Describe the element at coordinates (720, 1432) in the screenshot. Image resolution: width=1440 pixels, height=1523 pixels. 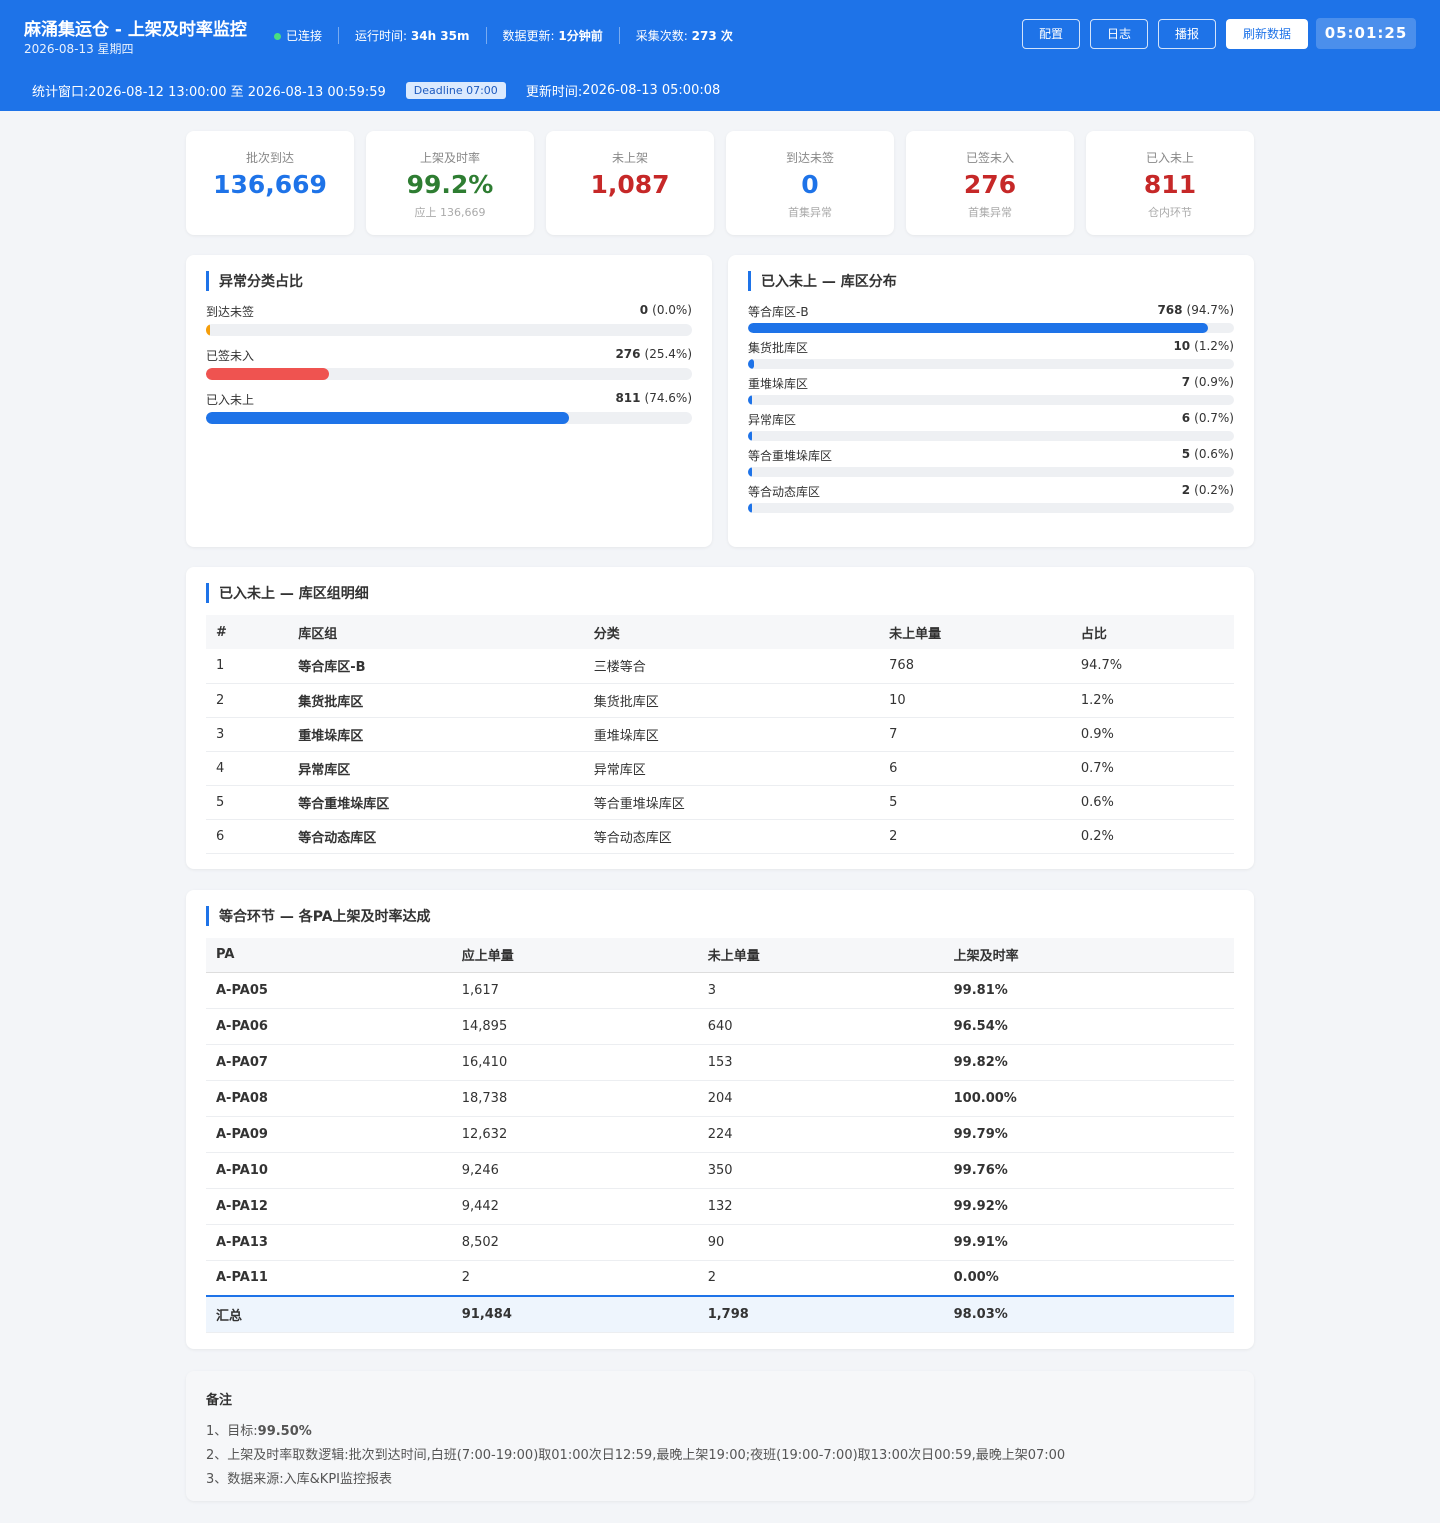
I see `note-line: 1、目标:99.50%` at that location.